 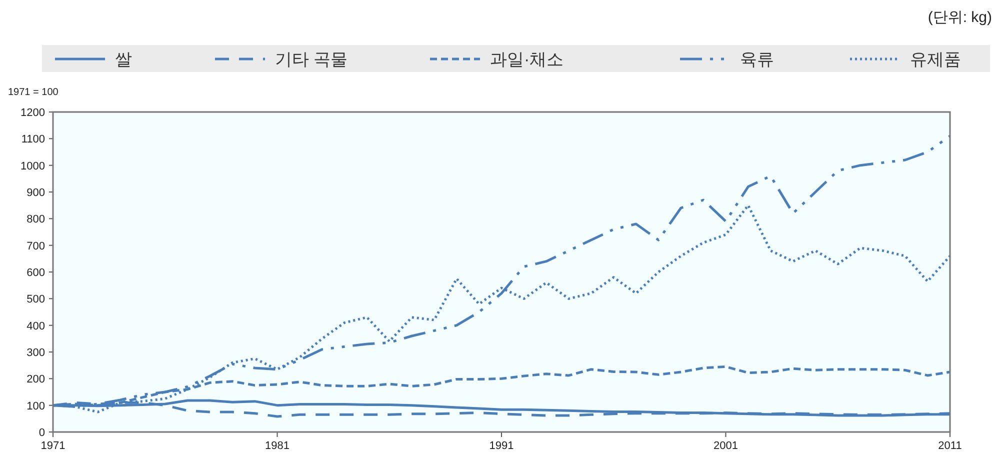 I want to click on x-tick-label: 1981, so click(x=277, y=446).